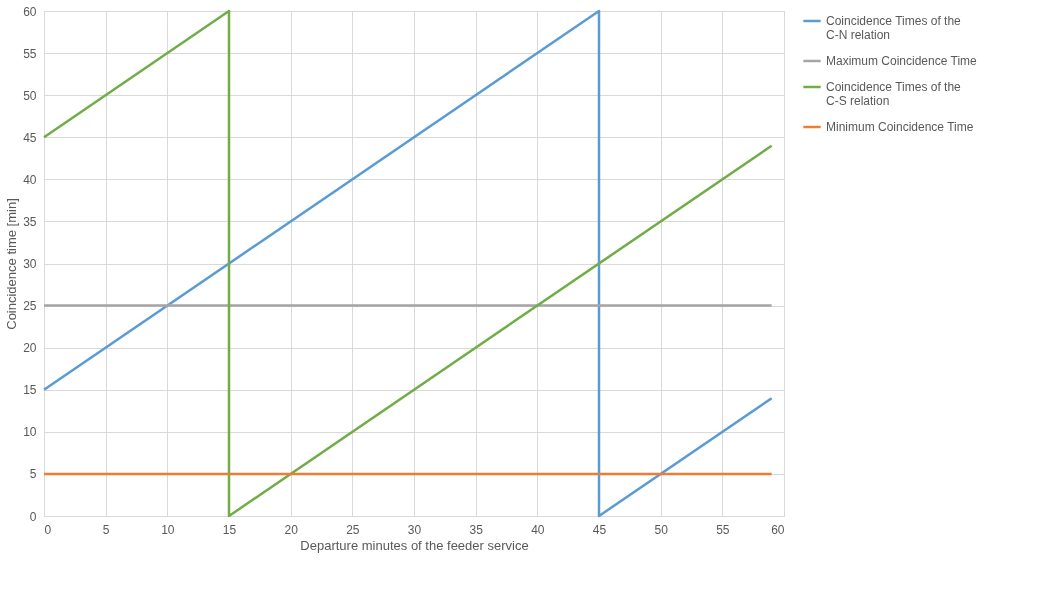  I want to click on x-tick-label: 5, so click(106, 529).